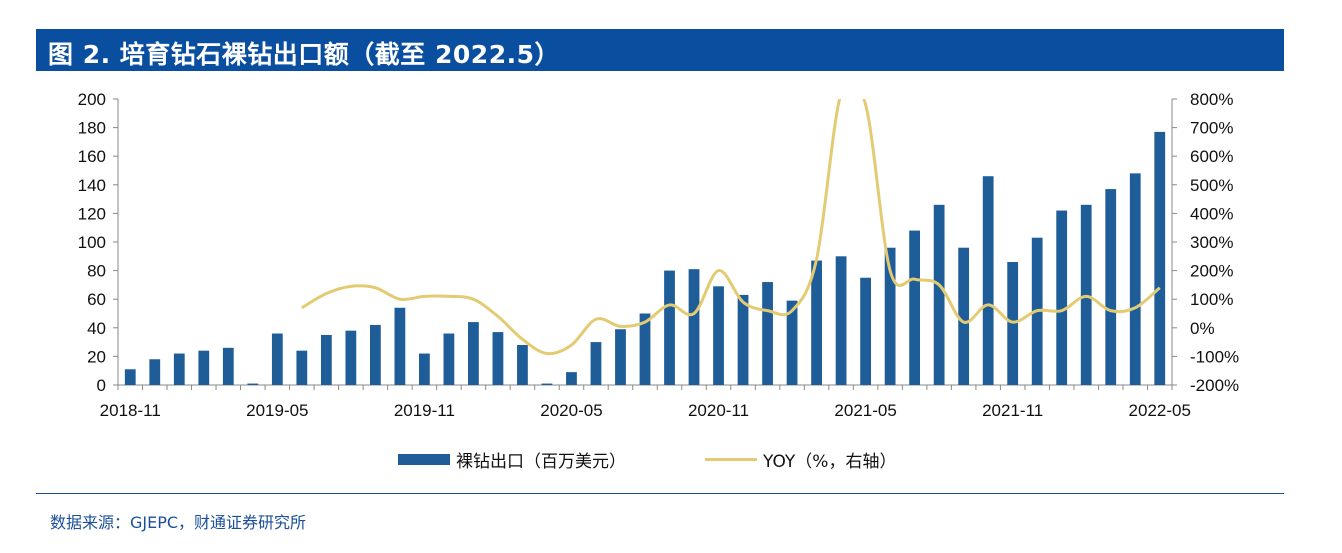 This screenshot has width=1342, height=553. I want to click on x-tick-label: 2022-05, so click(1160, 410).